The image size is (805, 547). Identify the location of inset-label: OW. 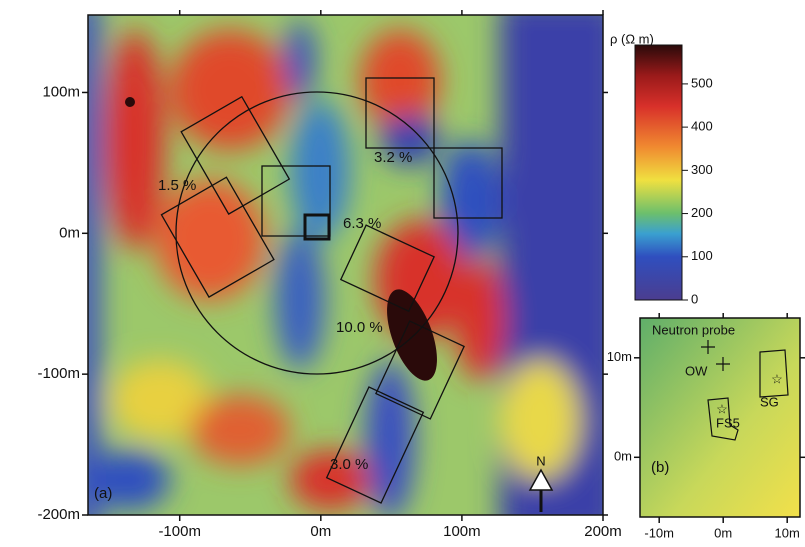
(696, 370).